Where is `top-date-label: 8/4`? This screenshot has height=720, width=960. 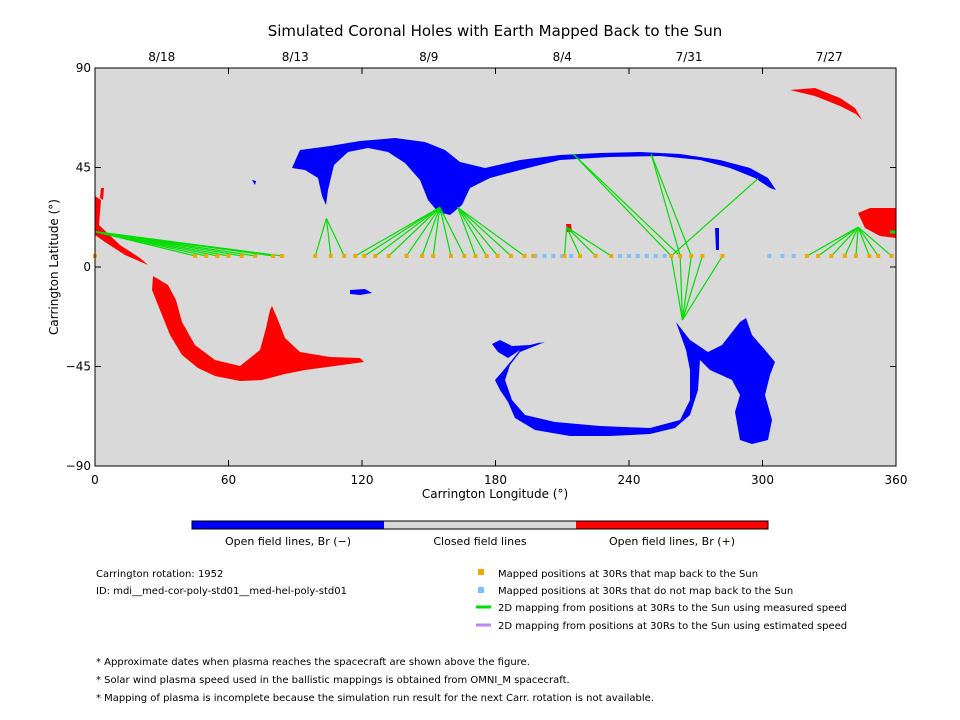 top-date-label: 8/4 is located at coordinates (562, 57).